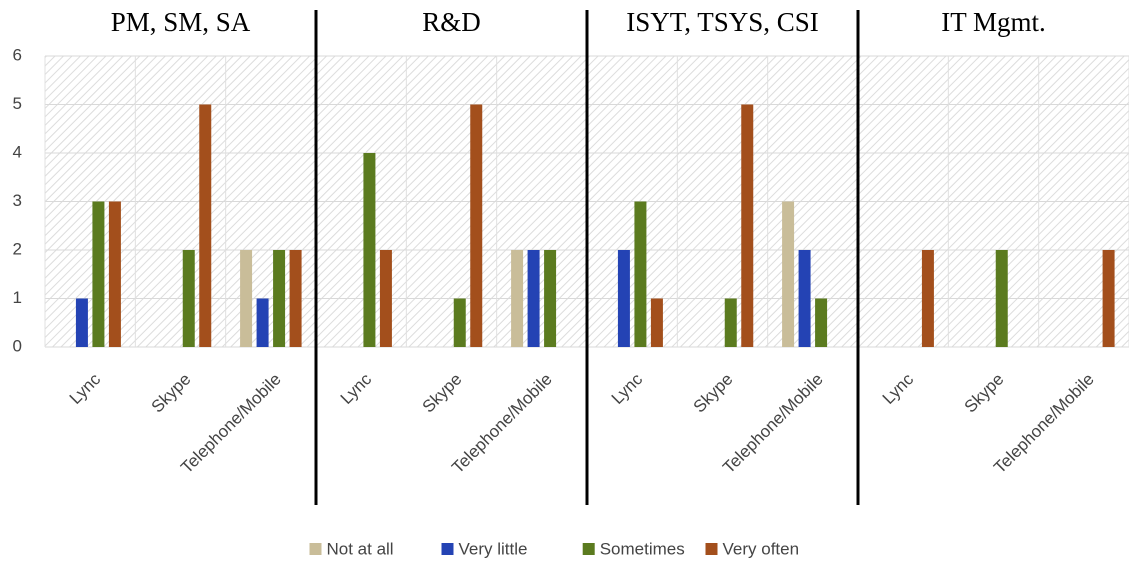 The height and width of the screenshot is (564, 1129). I want to click on group-title: IT Mgmt., so click(993, 22).